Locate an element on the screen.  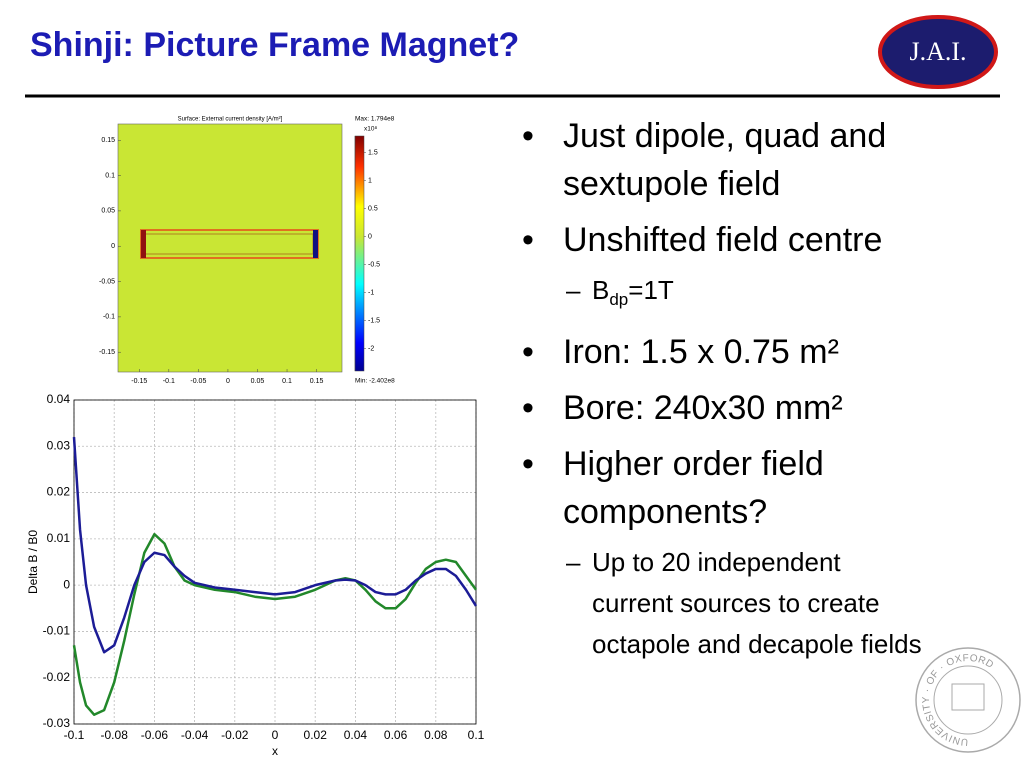
y-tick-label: -0.05 is located at coordinates (107, 281).